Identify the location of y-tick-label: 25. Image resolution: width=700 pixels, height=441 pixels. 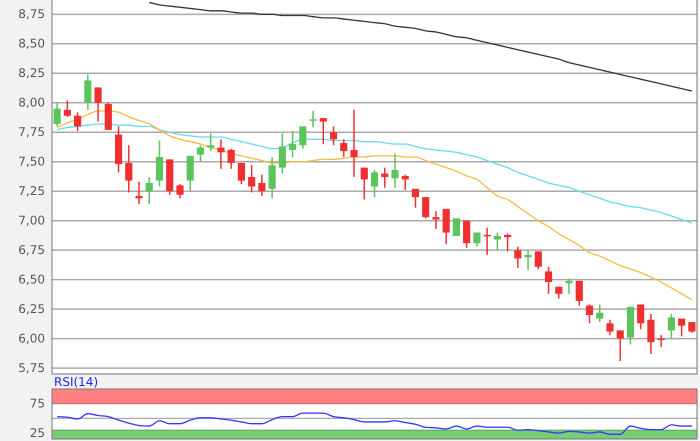
(37, 433).